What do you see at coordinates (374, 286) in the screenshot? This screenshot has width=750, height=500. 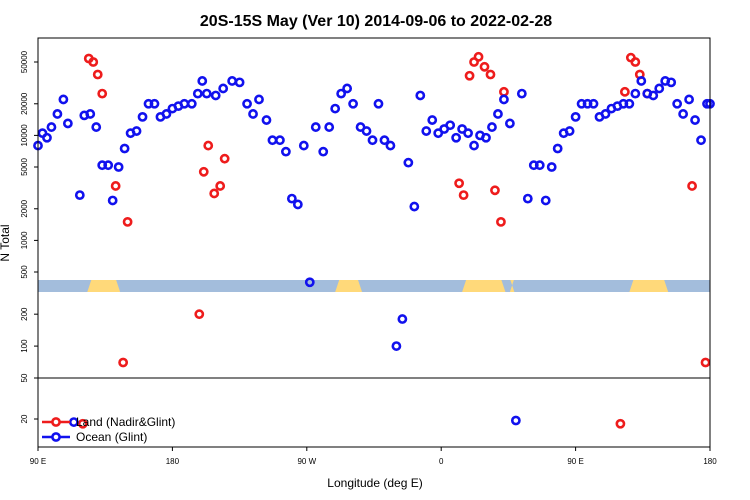 I see `ocean-band` at bounding box center [374, 286].